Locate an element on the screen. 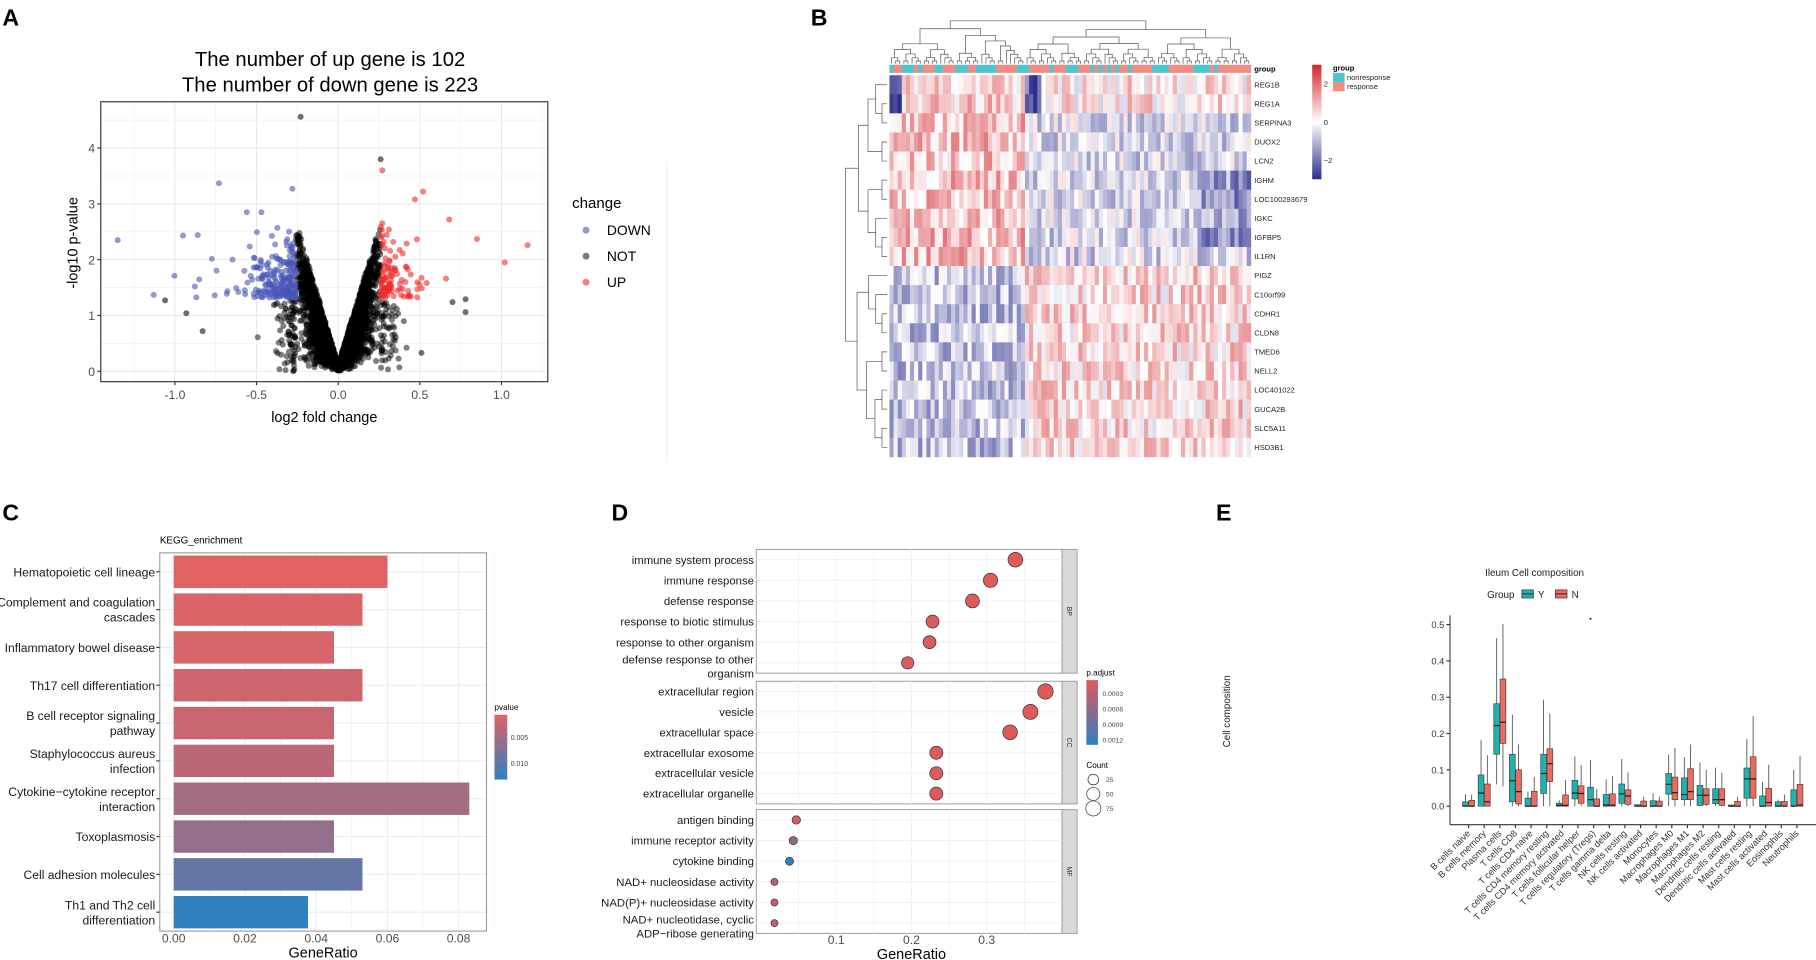  x-axis-label: log2 fold change is located at coordinates (324, 418).